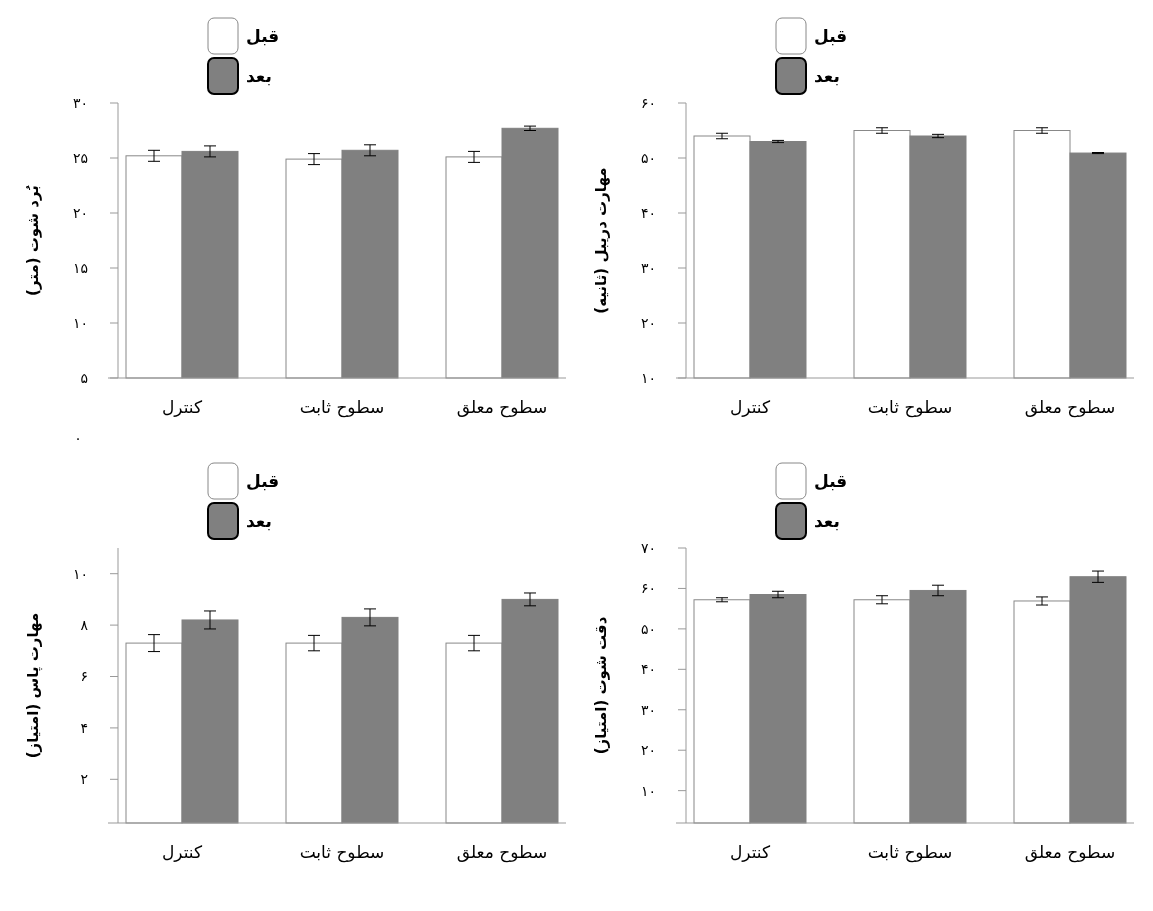 The height and width of the screenshot is (911, 1153). What do you see at coordinates (33, 685) in the screenshot?
I see `y-axis-title: مهارت پاس (امتیاز)` at bounding box center [33, 685].